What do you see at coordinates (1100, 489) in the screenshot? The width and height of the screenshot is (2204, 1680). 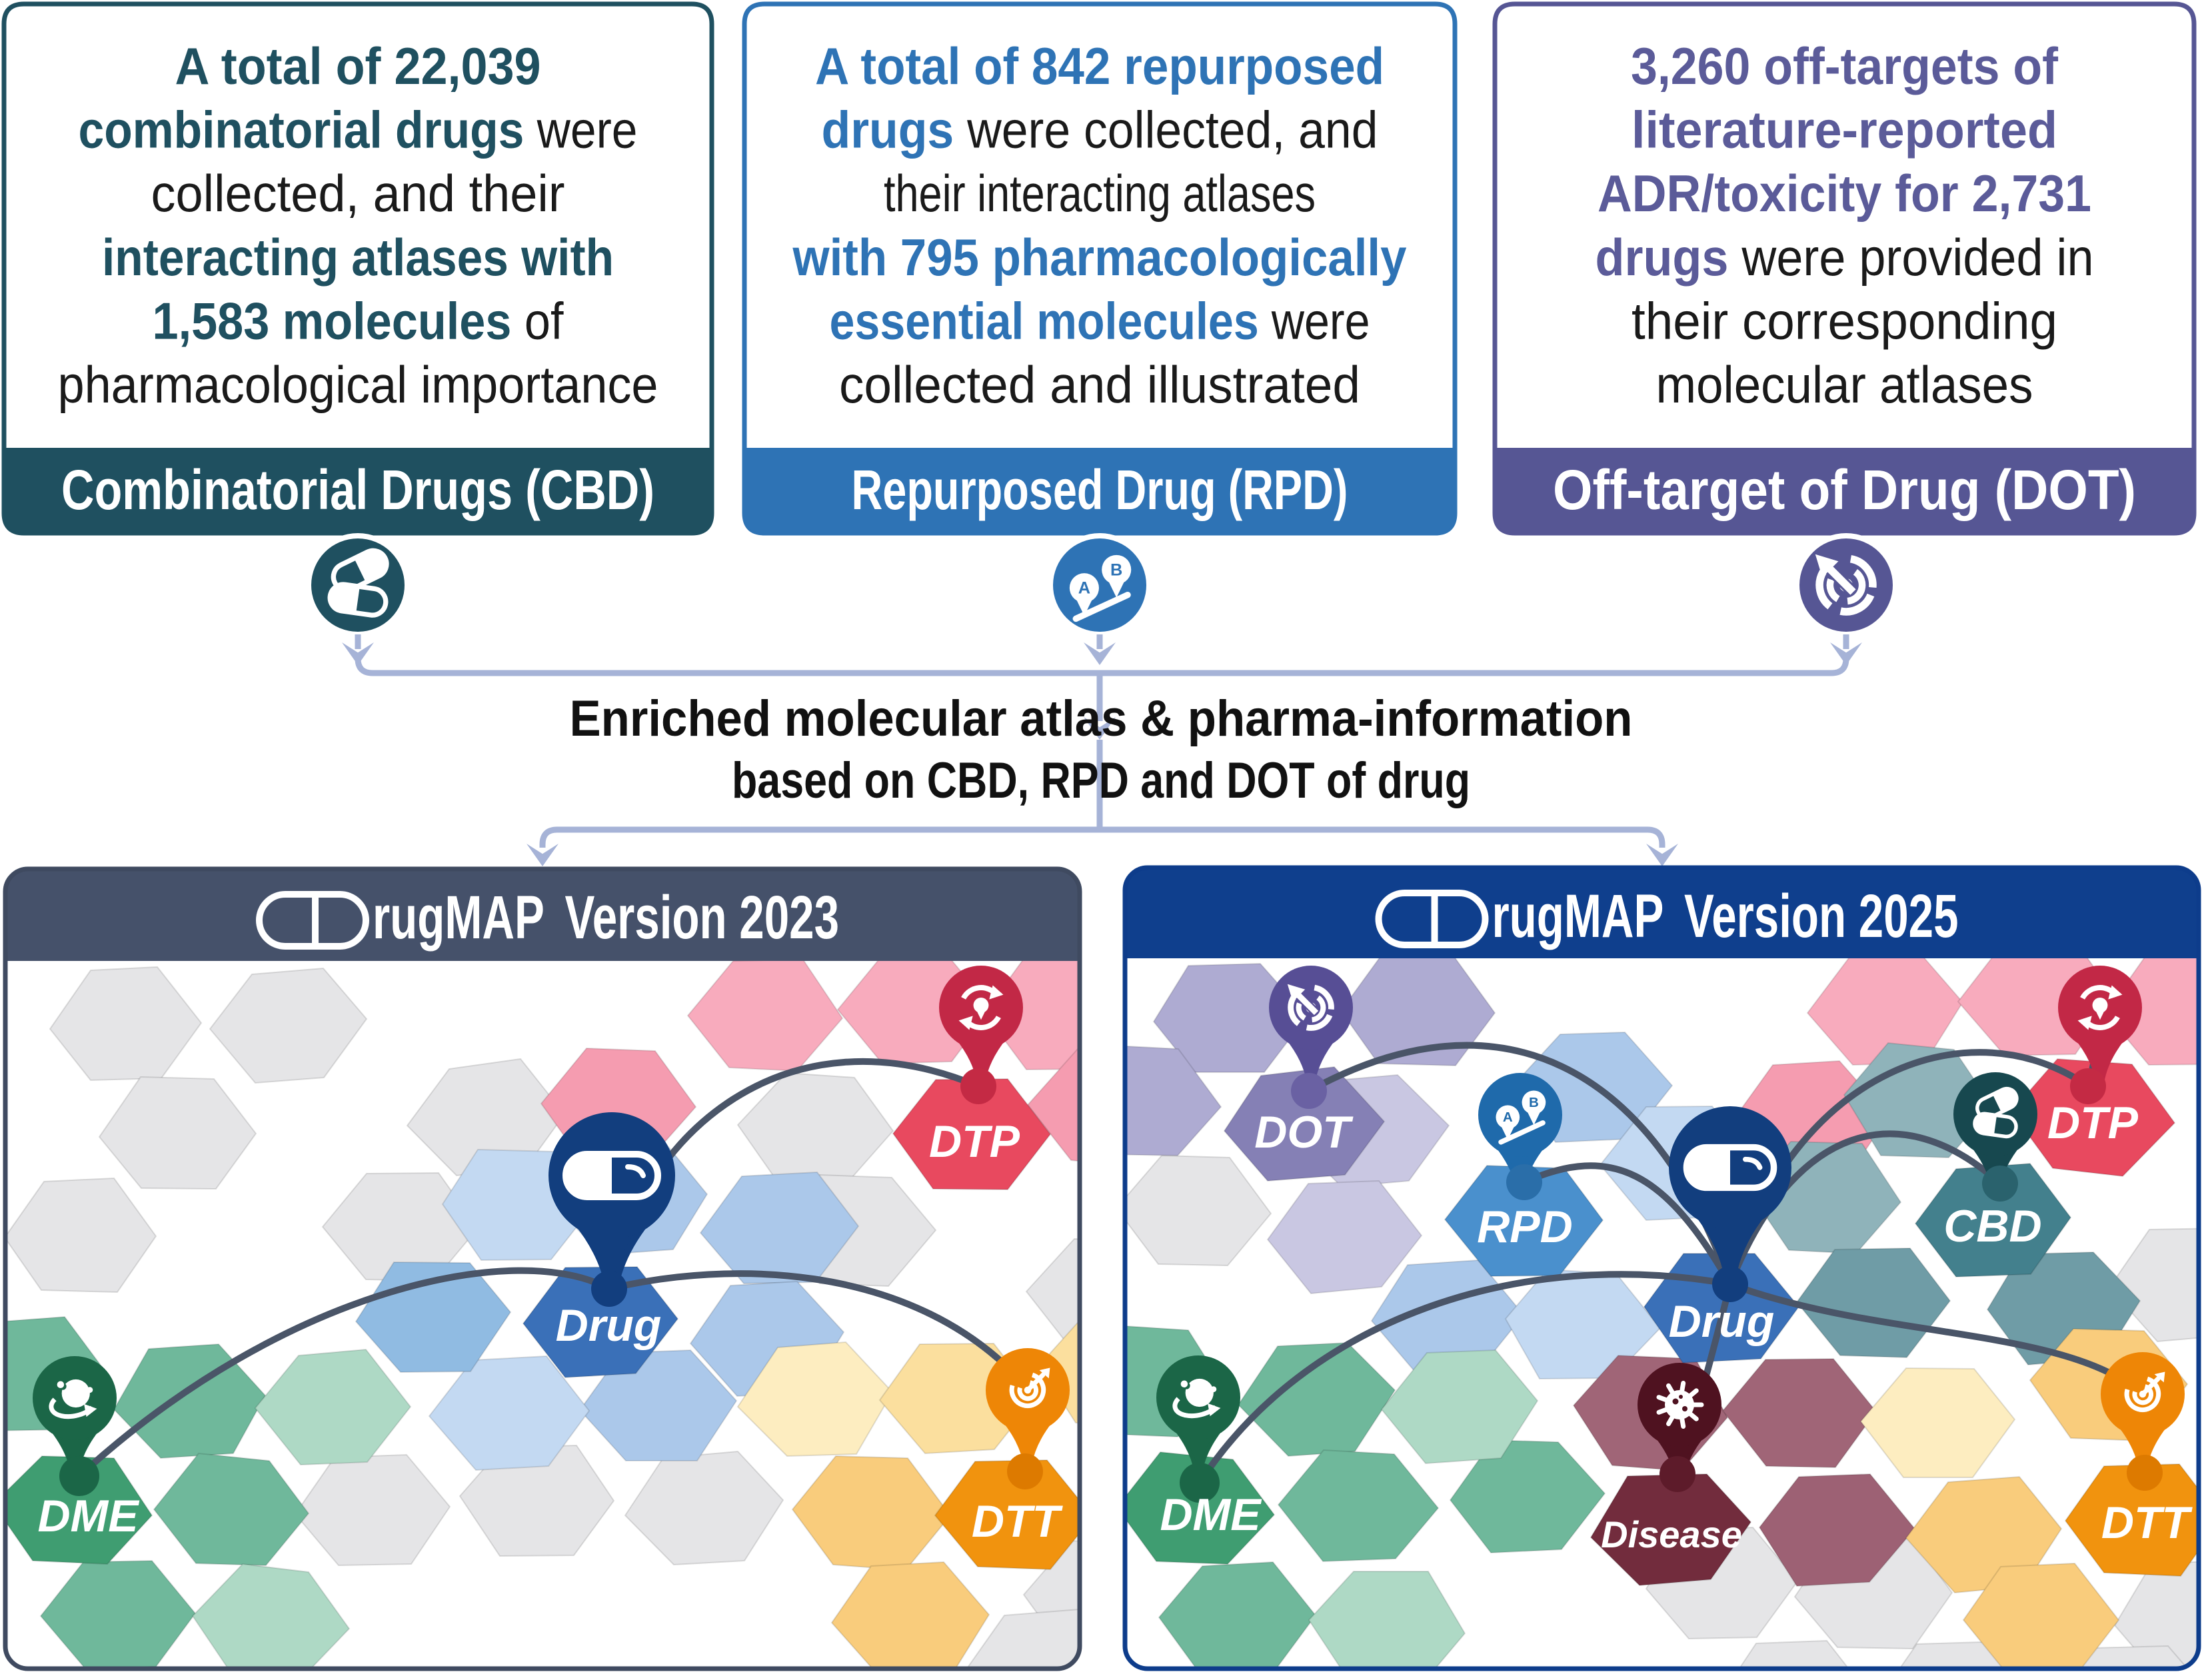 I see `svg-text: Repurposed Drug (RPD)` at bounding box center [1100, 489].